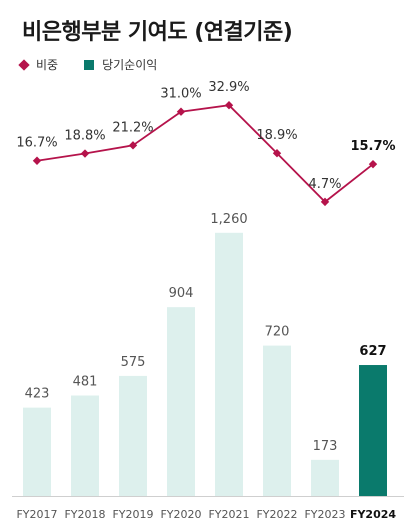 The image size is (416, 528). What do you see at coordinates (133, 145) in the screenshot?
I see `share-point-FY2019` at bounding box center [133, 145].